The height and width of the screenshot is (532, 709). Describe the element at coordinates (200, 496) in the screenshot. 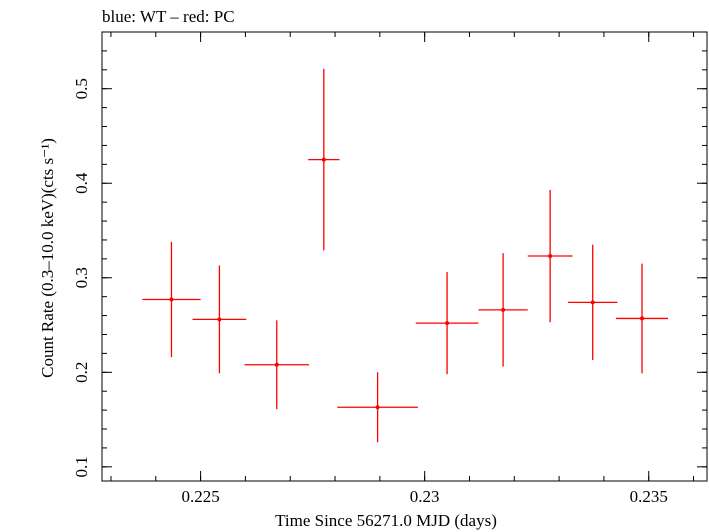

I see `x-tick-label: 0.225` at that location.